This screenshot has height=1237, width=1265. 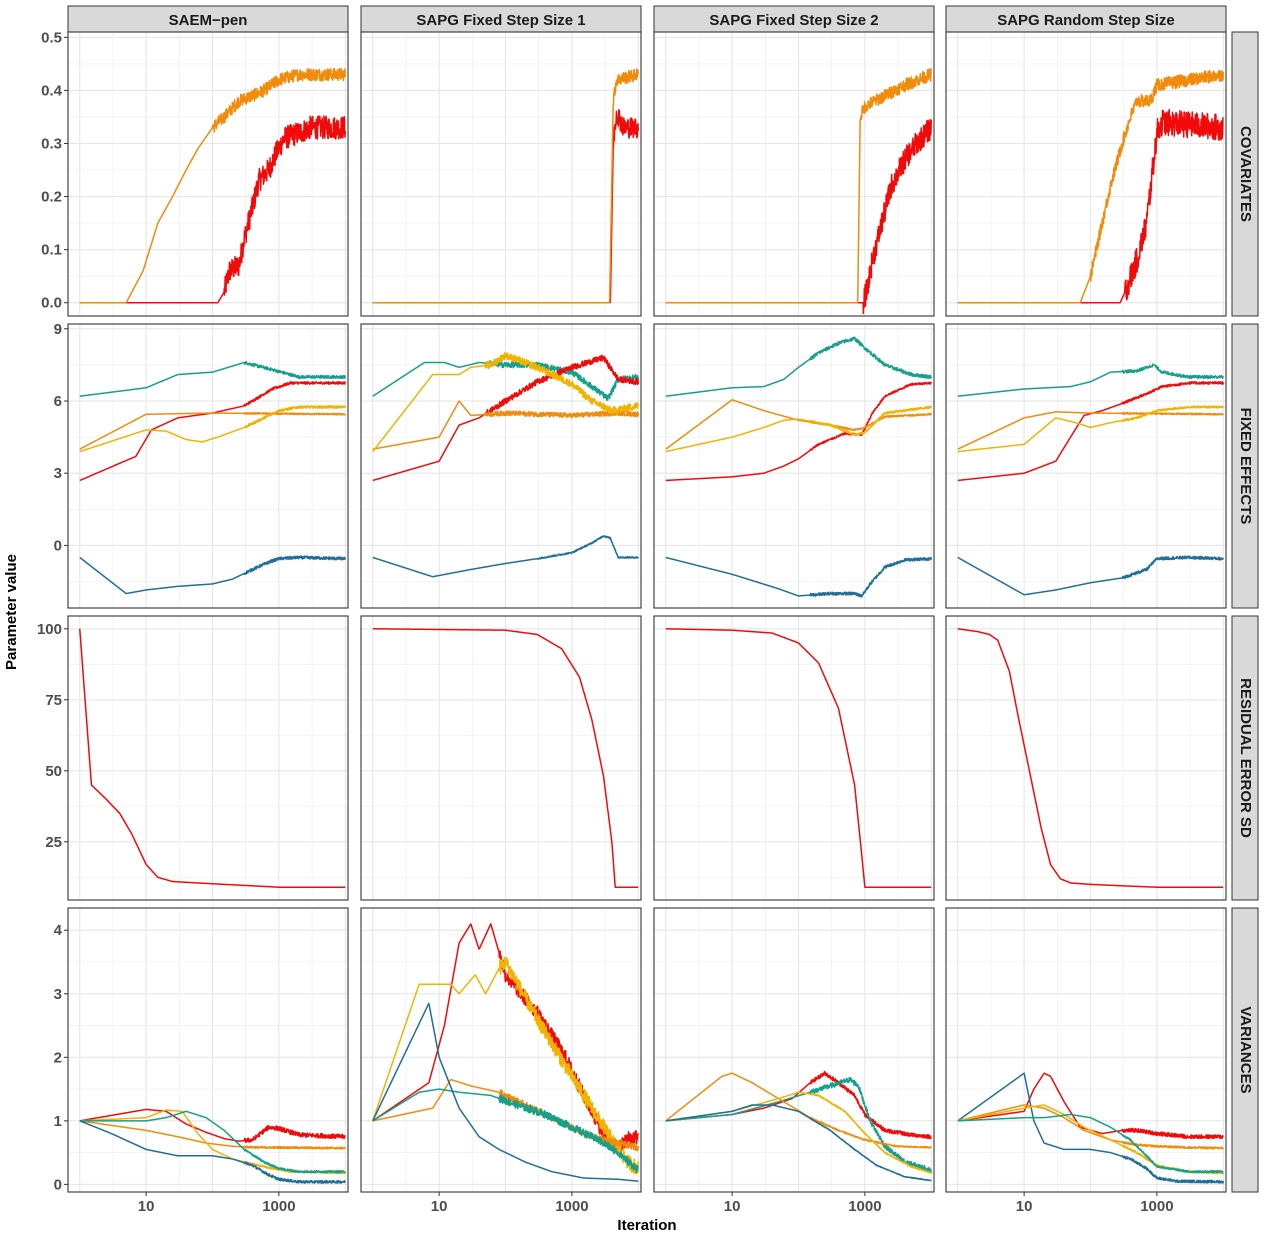 I want to click on row-strip-label: FIXED EFFECTS, so click(x=1245, y=466).